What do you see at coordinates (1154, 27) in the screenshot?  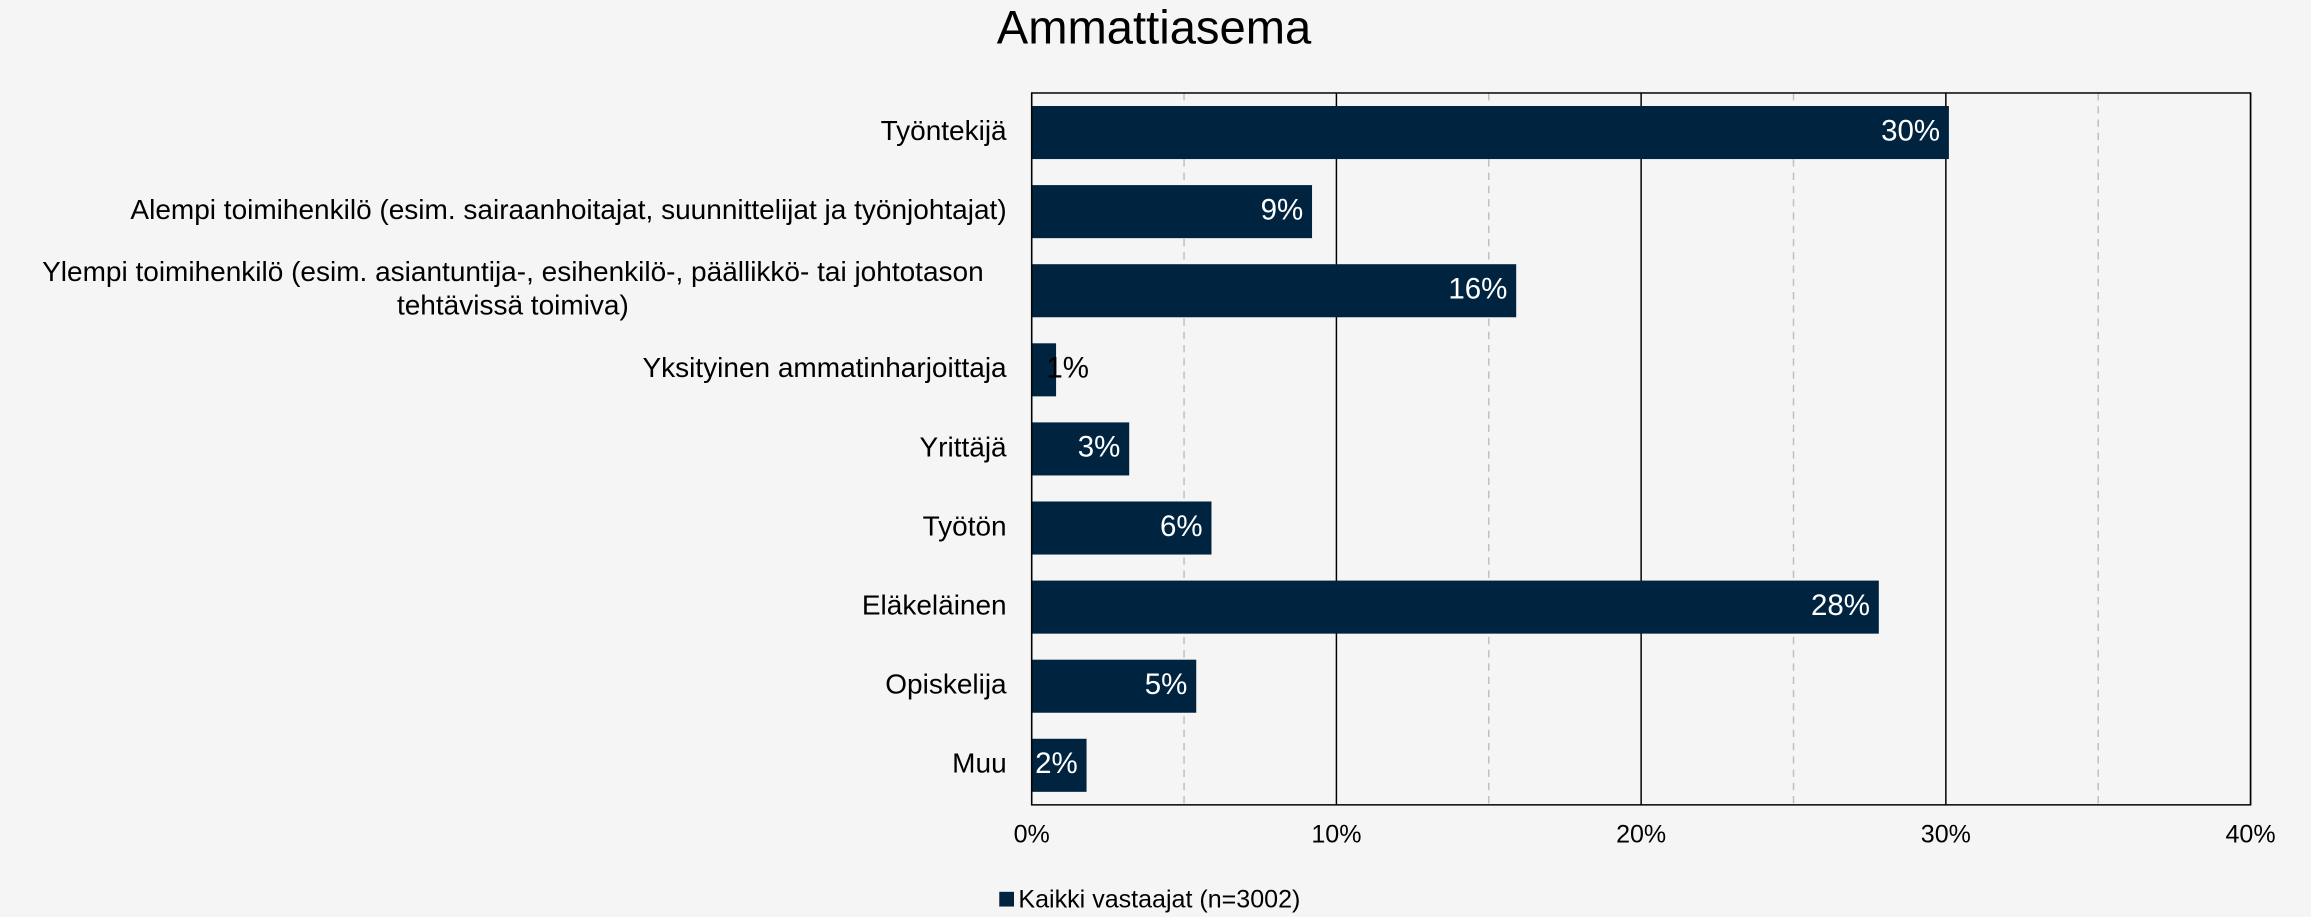 I see `chart-title: Ammattiasema` at bounding box center [1154, 27].